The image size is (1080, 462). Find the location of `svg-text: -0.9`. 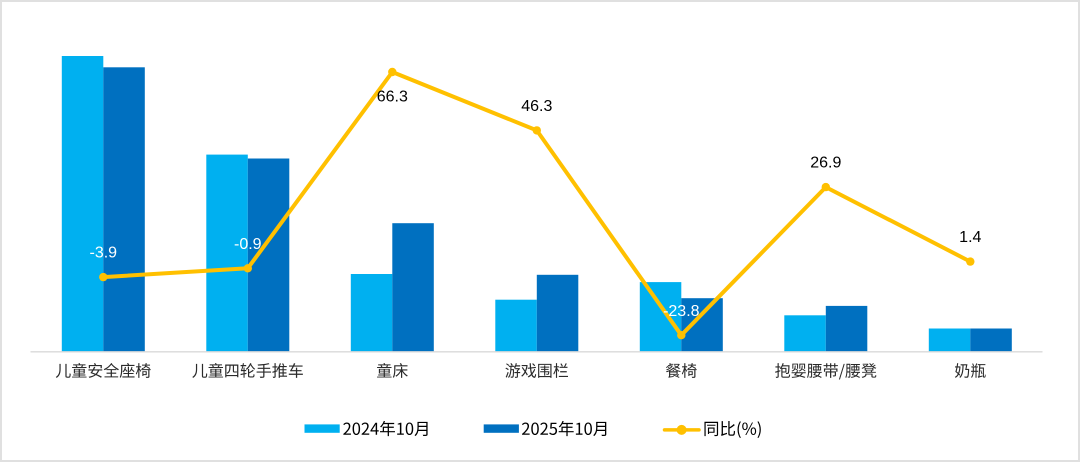

svg-text: -0.9 is located at coordinates (248, 244).